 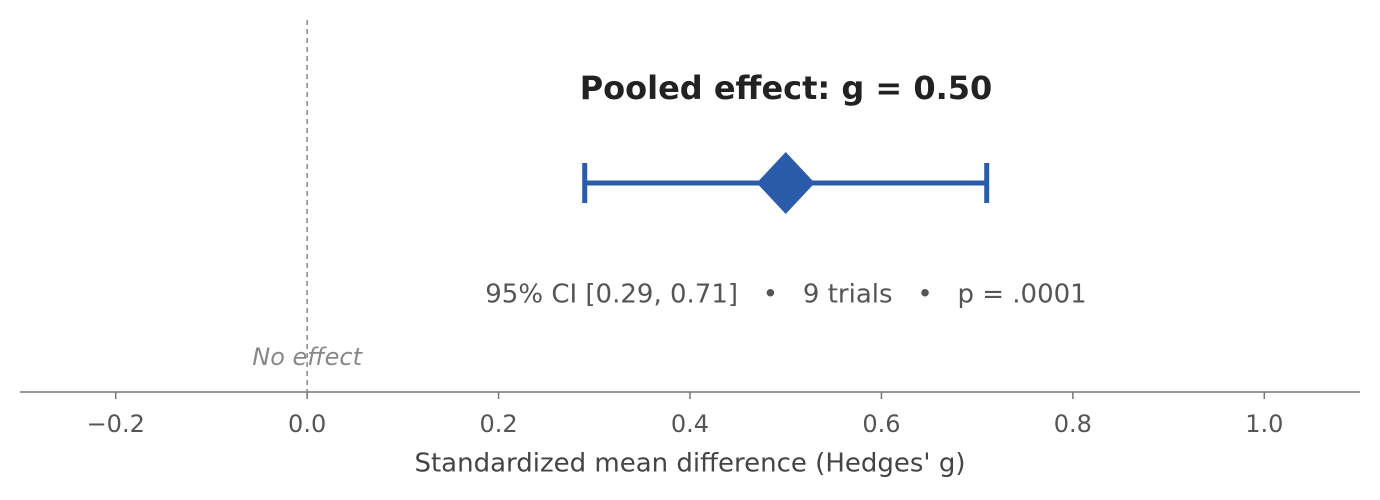 What do you see at coordinates (1264, 424) in the screenshot?
I see `x-tick-label: 1.0` at bounding box center [1264, 424].